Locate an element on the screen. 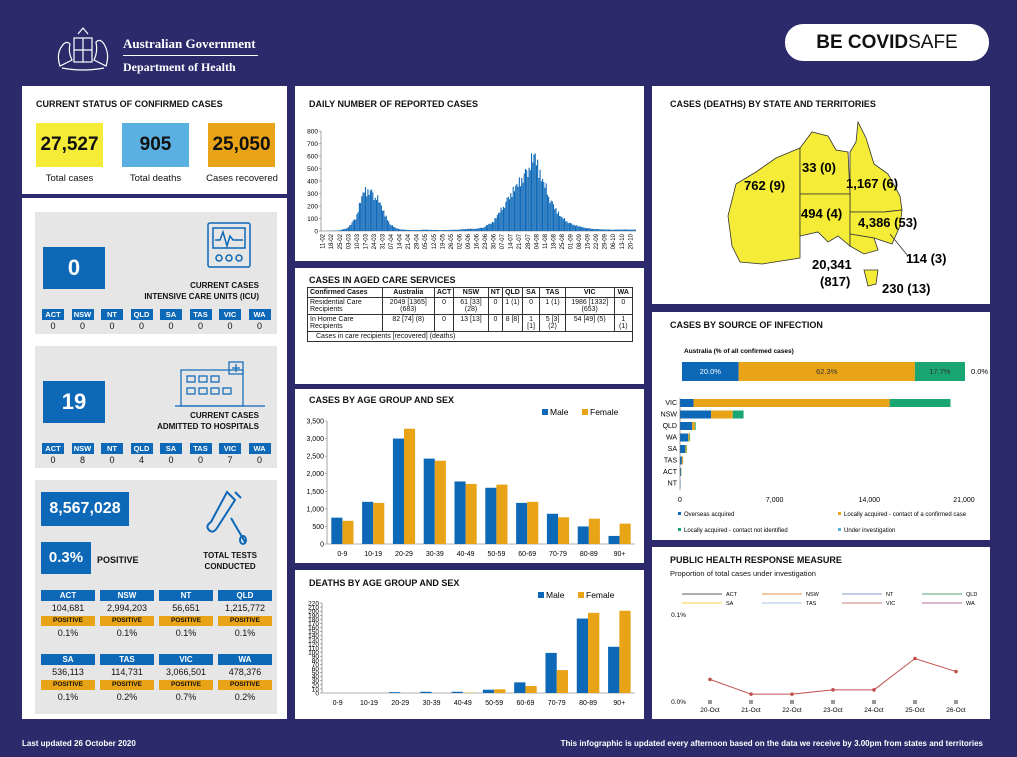 This screenshot has height=757, width=1017. aged-cell: 5 [3] (2) is located at coordinates (552, 323).